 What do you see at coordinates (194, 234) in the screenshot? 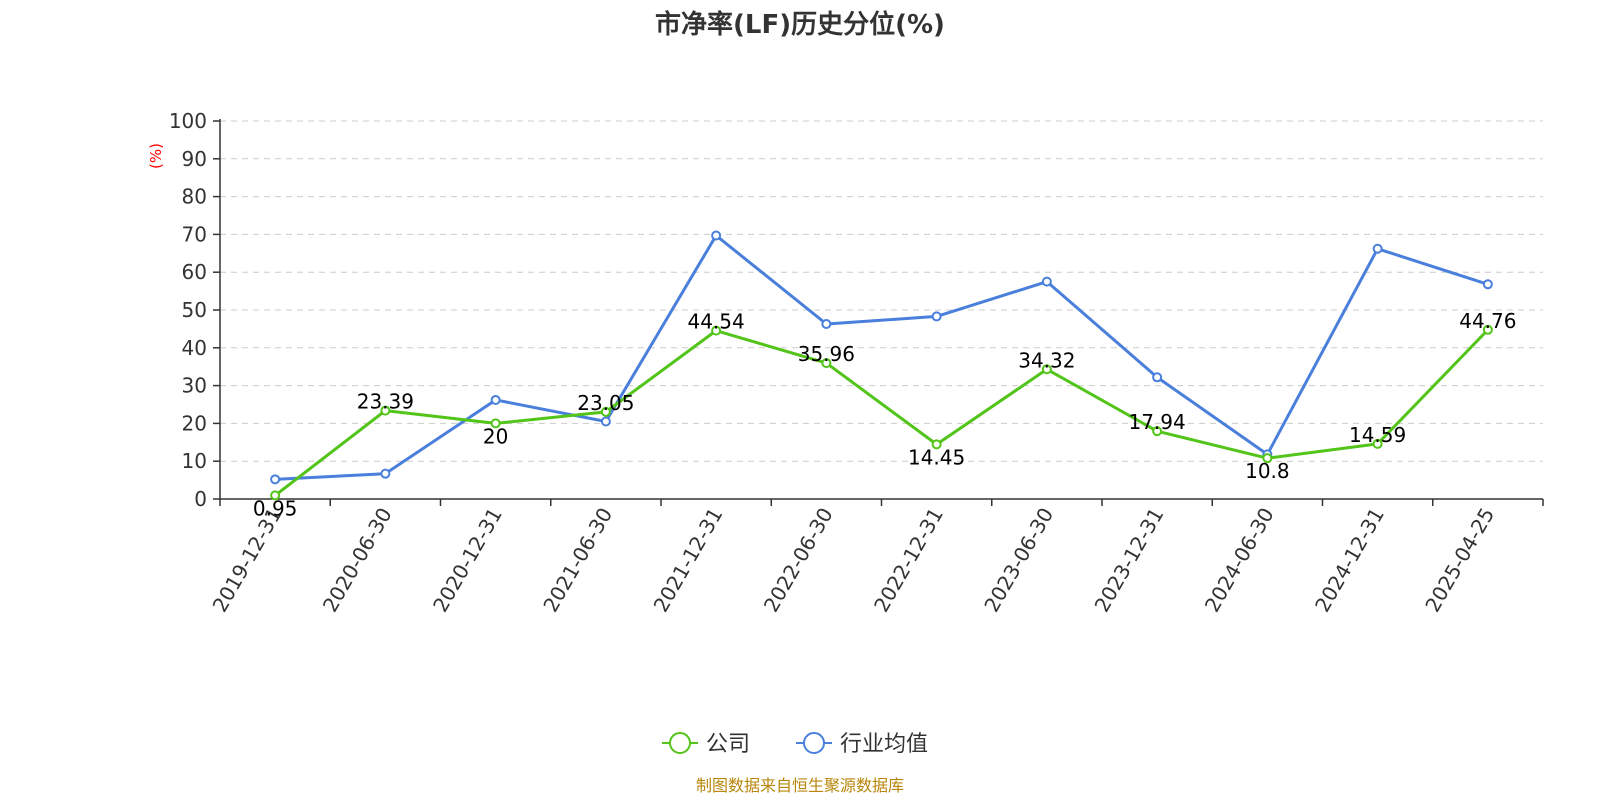
I see `y-tick-label: 70` at bounding box center [194, 234].